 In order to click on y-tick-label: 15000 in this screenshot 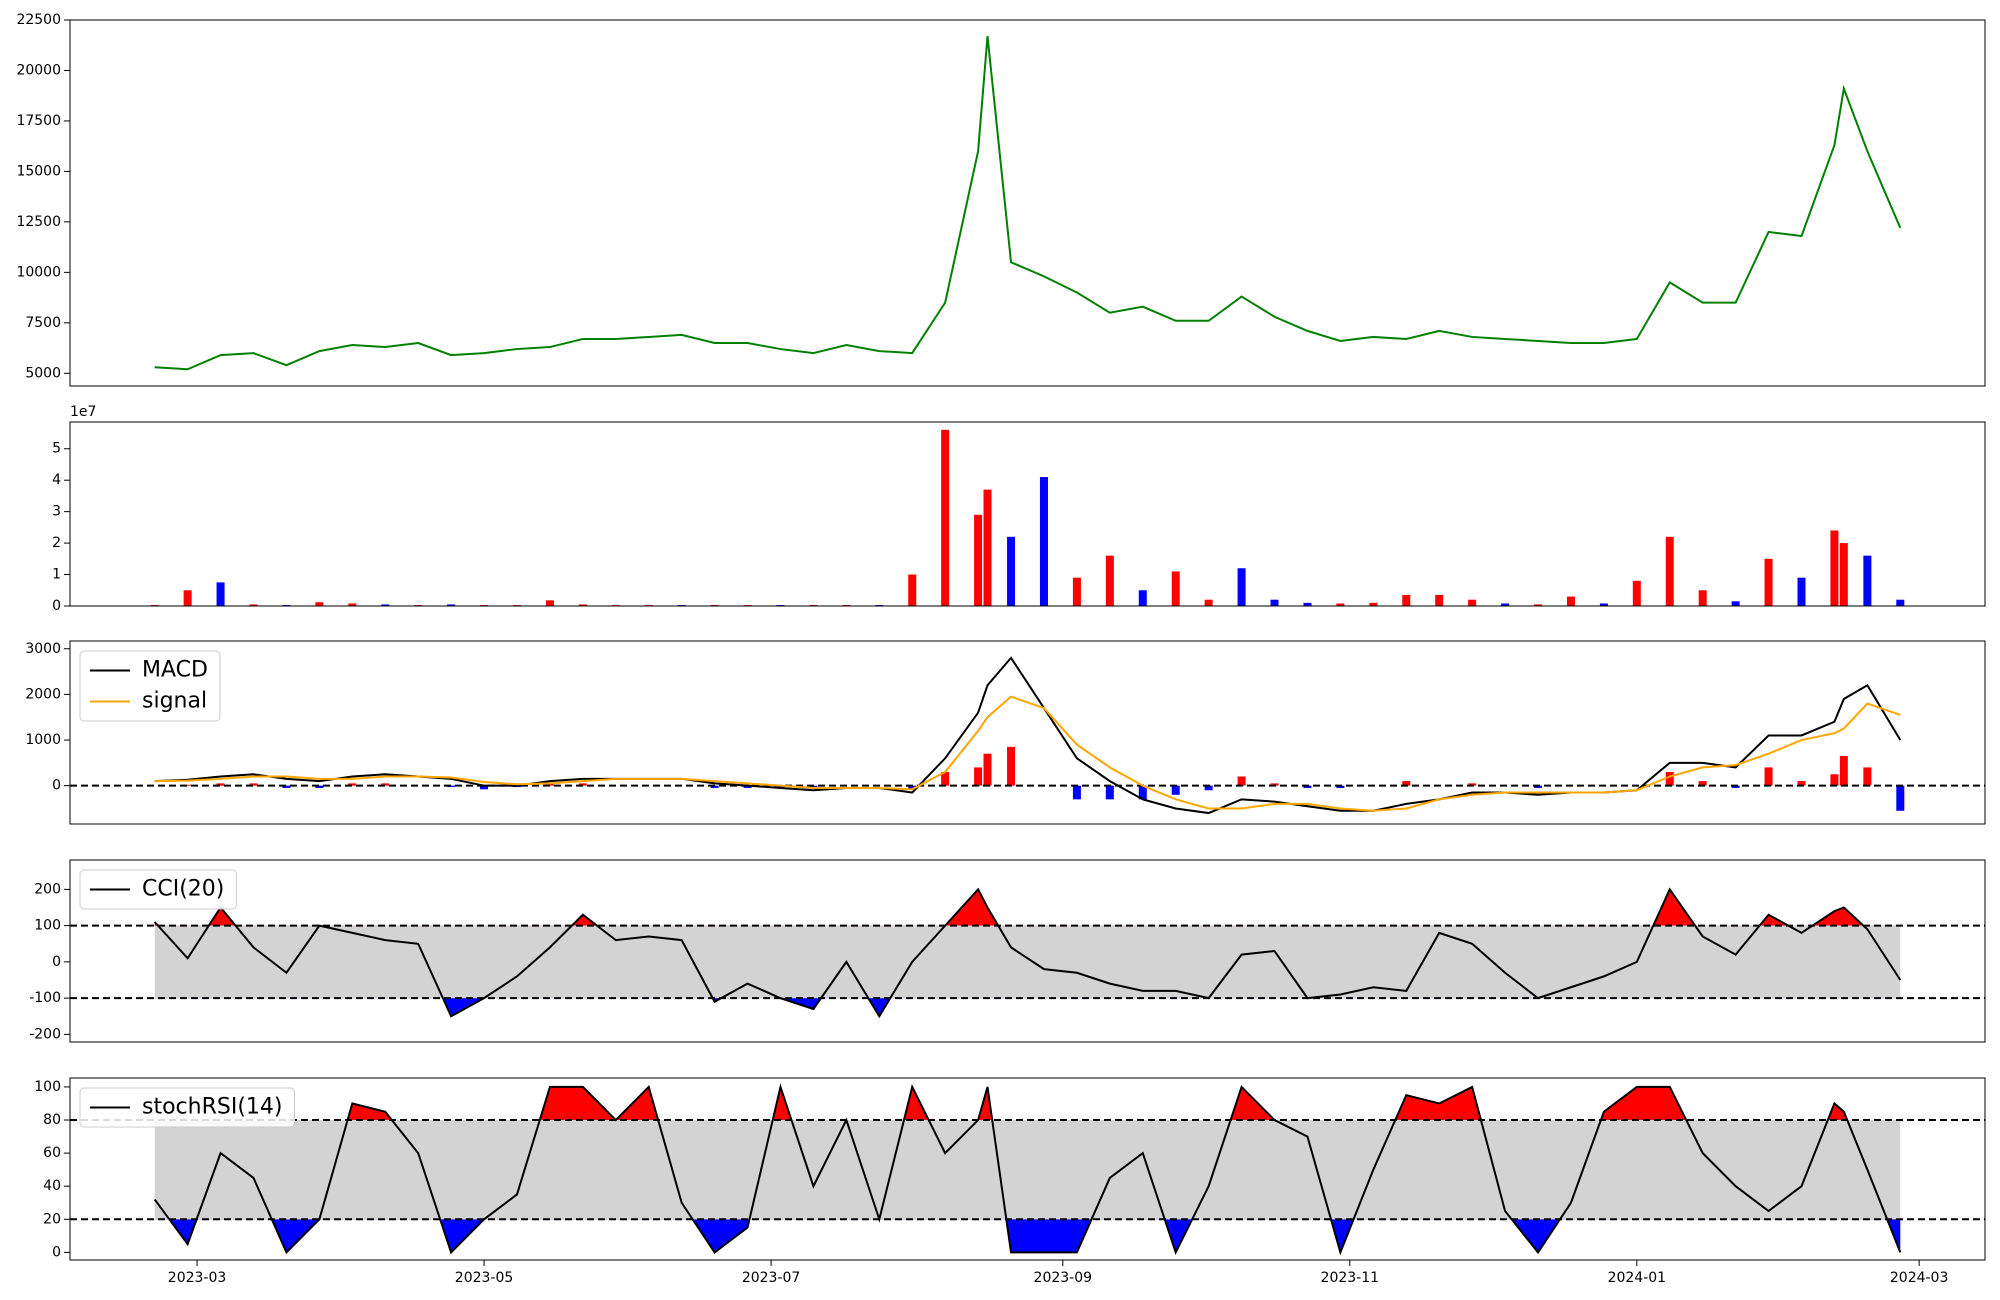, I will do `click(38, 171)`.